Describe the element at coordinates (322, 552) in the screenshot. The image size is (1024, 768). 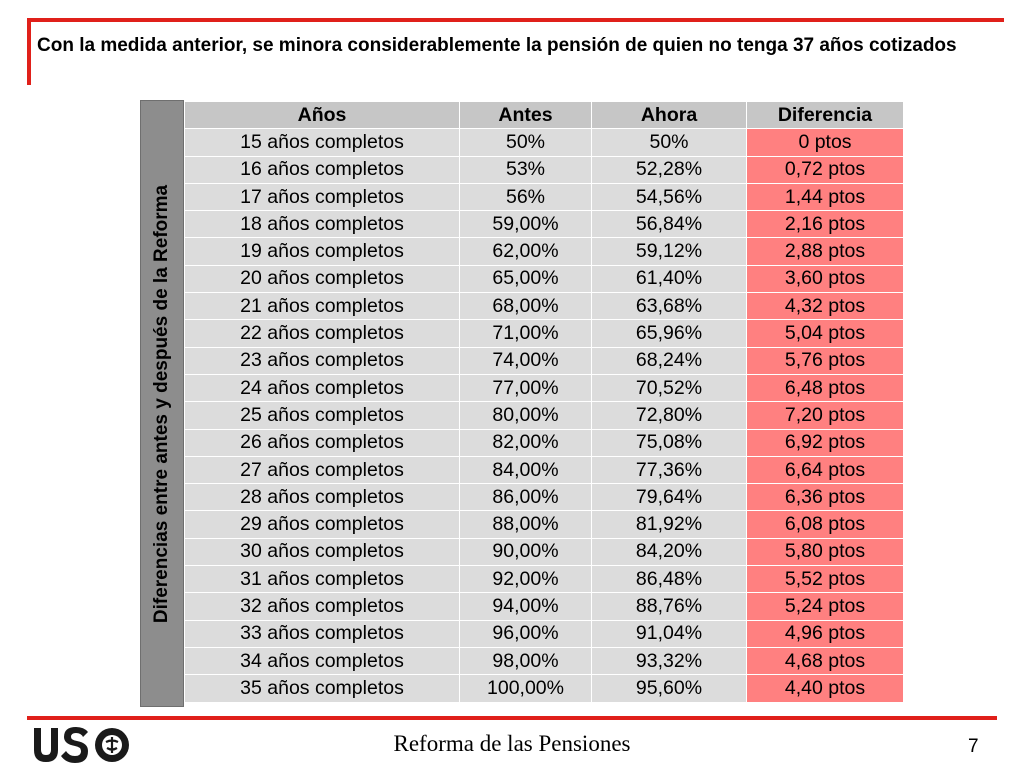
I see `cell-anos: 30 años completos` at that location.